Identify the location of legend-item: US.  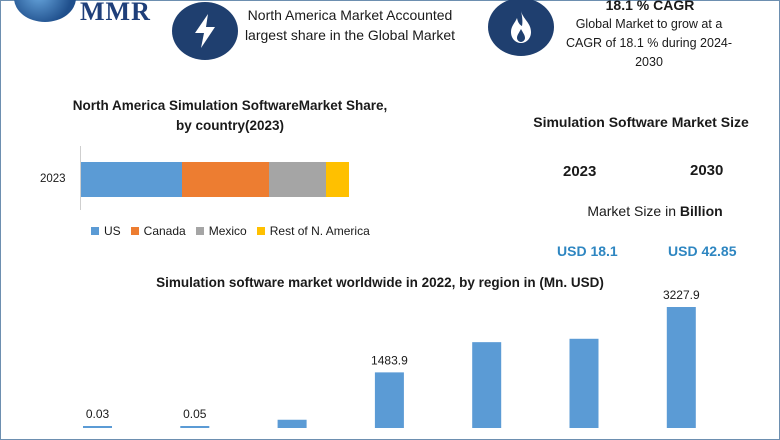
(106, 231).